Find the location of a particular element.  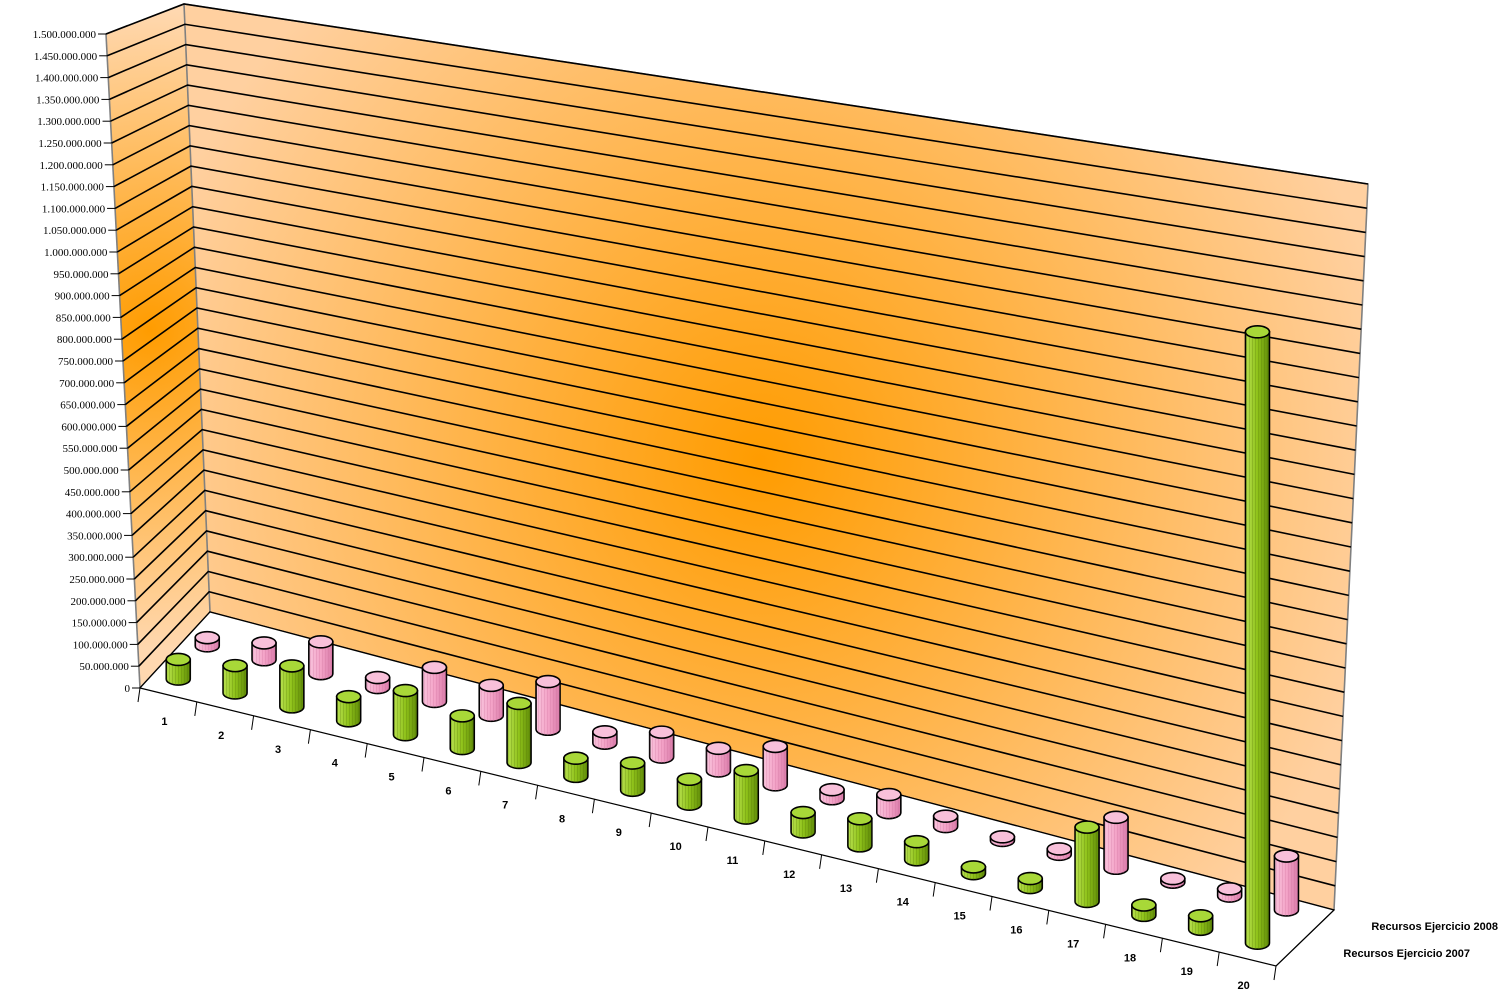

x-tick-label: 15 is located at coordinates (959, 917).